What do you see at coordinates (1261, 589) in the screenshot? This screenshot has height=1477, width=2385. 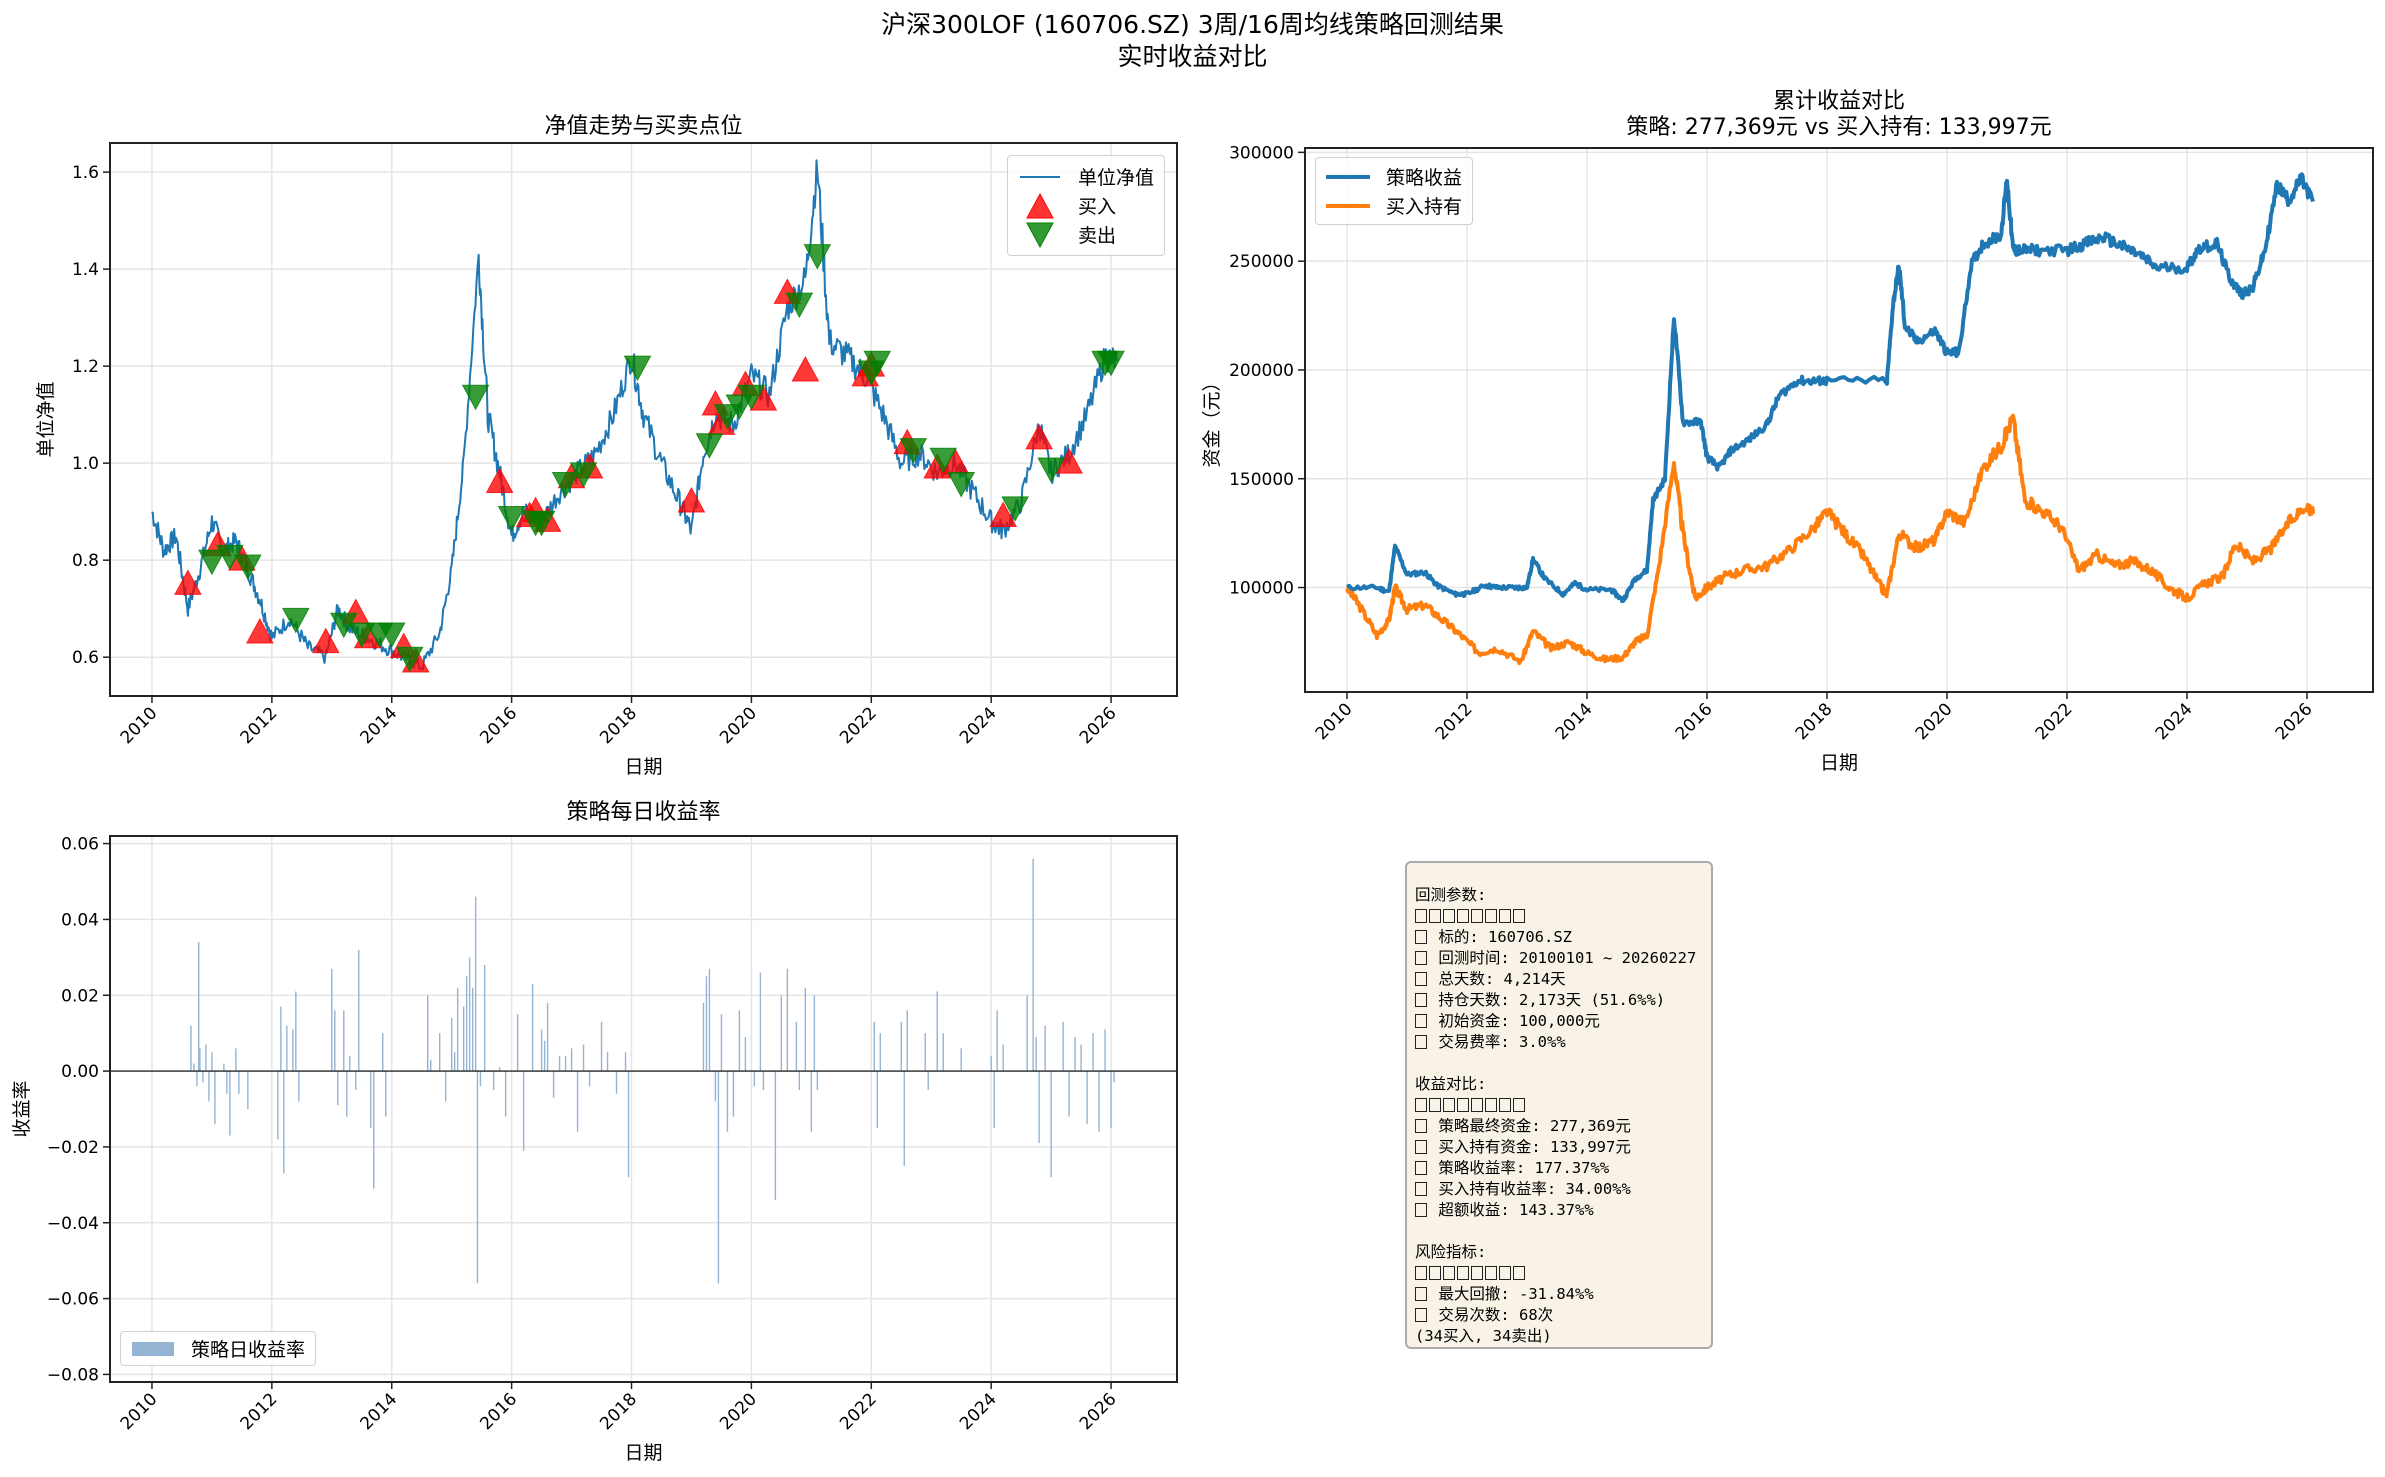 I see `y-tick-label: 100000` at bounding box center [1261, 589].